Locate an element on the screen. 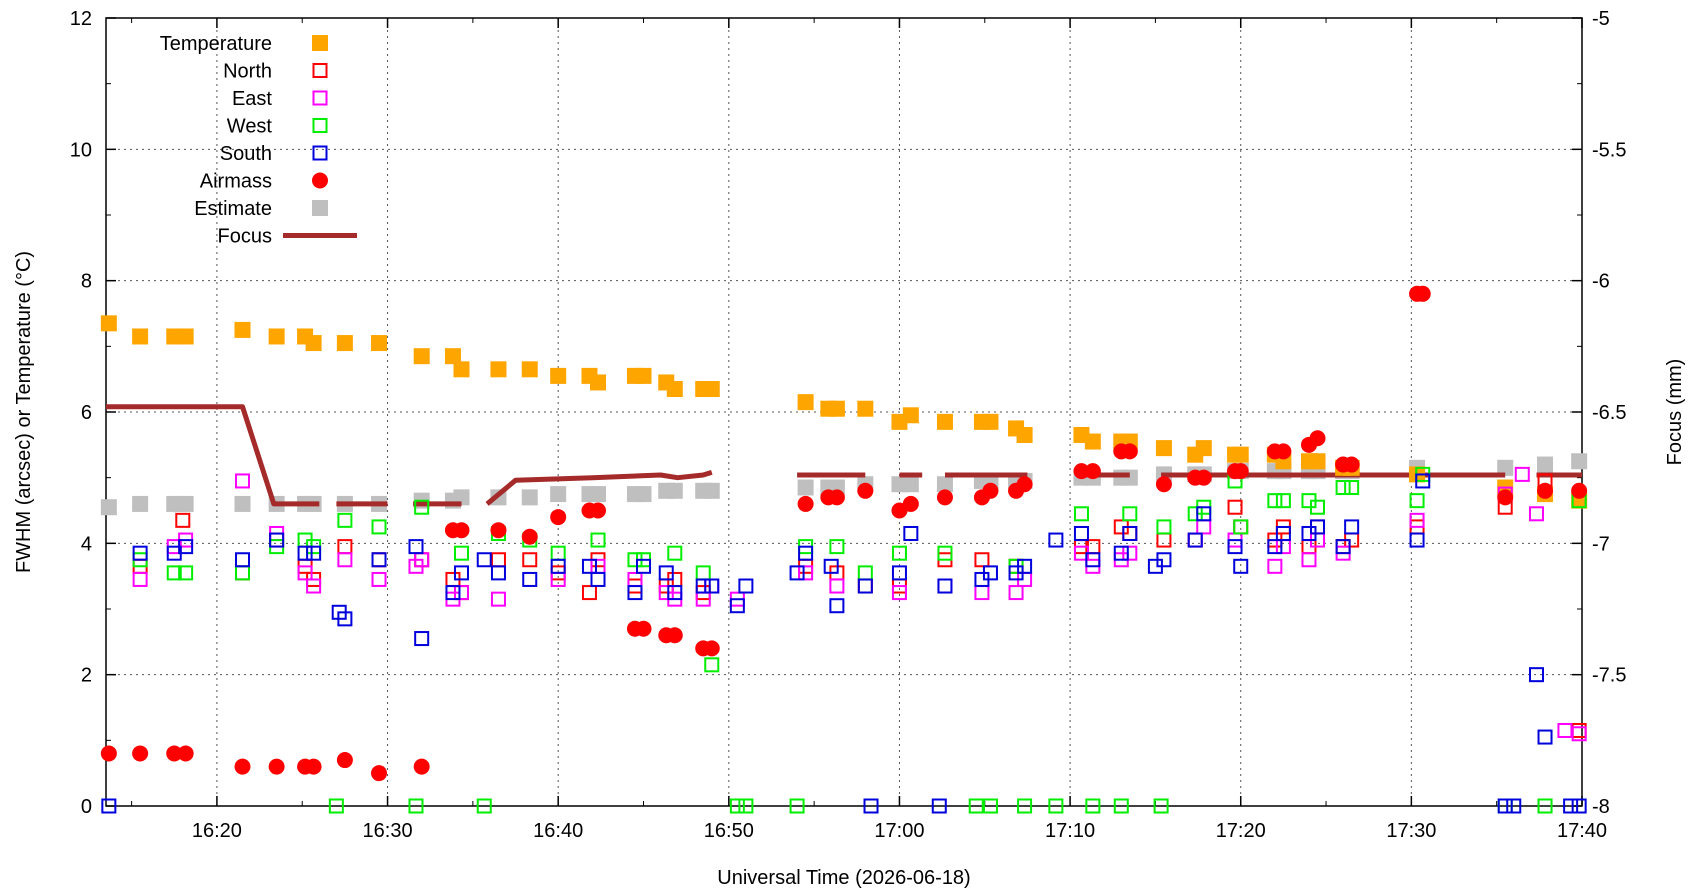 The image size is (1692, 890). x-tick-label: 17:10 is located at coordinates (1070, 831).